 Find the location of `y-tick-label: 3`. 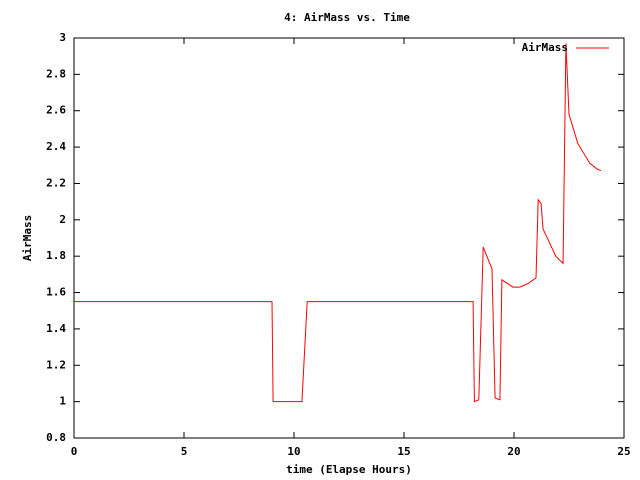

y-tick-label: 3 is located at coordinates (62, 37).